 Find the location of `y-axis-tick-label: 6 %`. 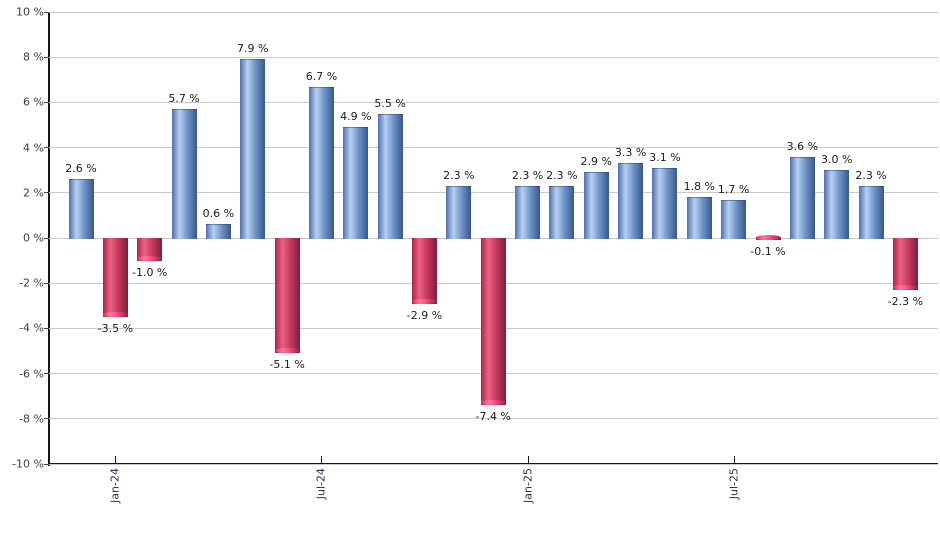

y-axis-tick-label: 6 % is located at coordinates (33, 102).